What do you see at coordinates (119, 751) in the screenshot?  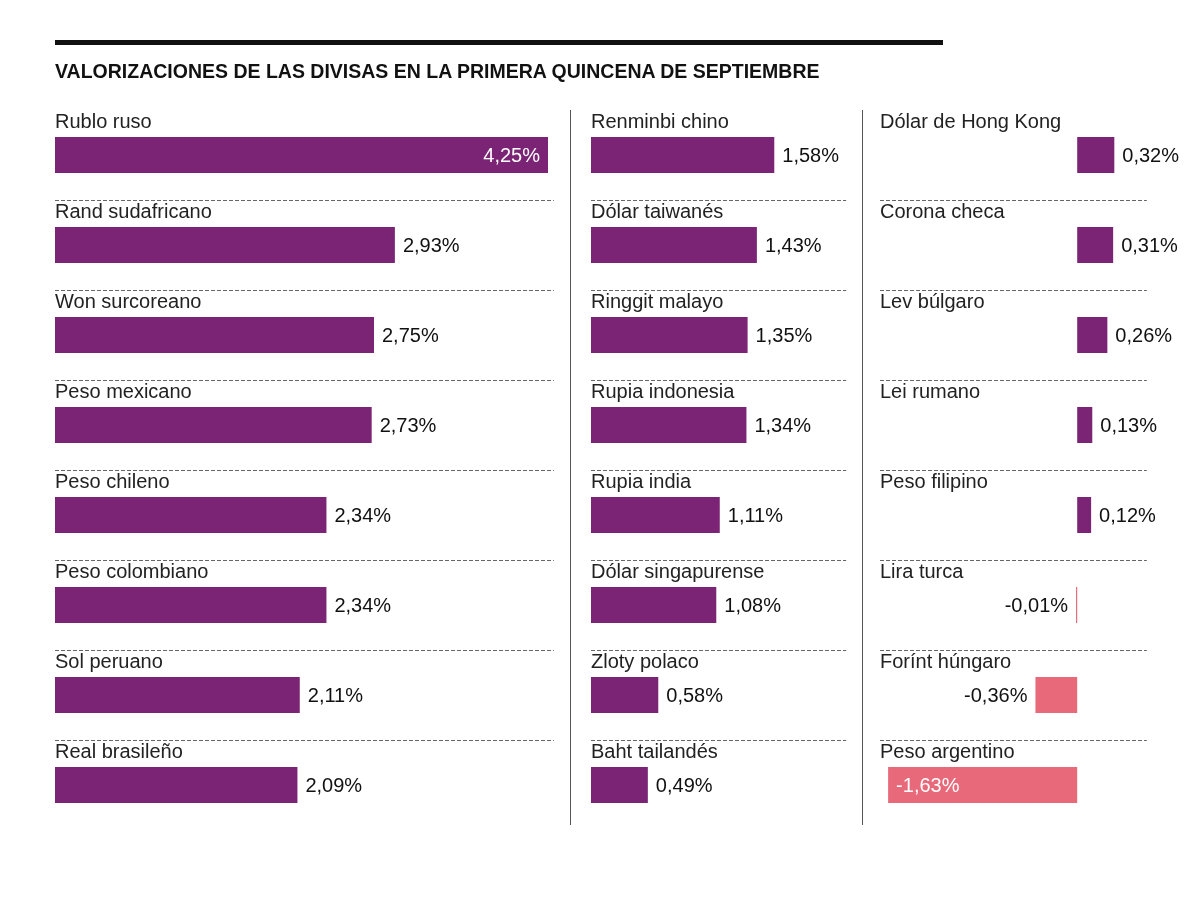 I see `y-tick-label: Real brasileño` at bounding box center [119, 751].